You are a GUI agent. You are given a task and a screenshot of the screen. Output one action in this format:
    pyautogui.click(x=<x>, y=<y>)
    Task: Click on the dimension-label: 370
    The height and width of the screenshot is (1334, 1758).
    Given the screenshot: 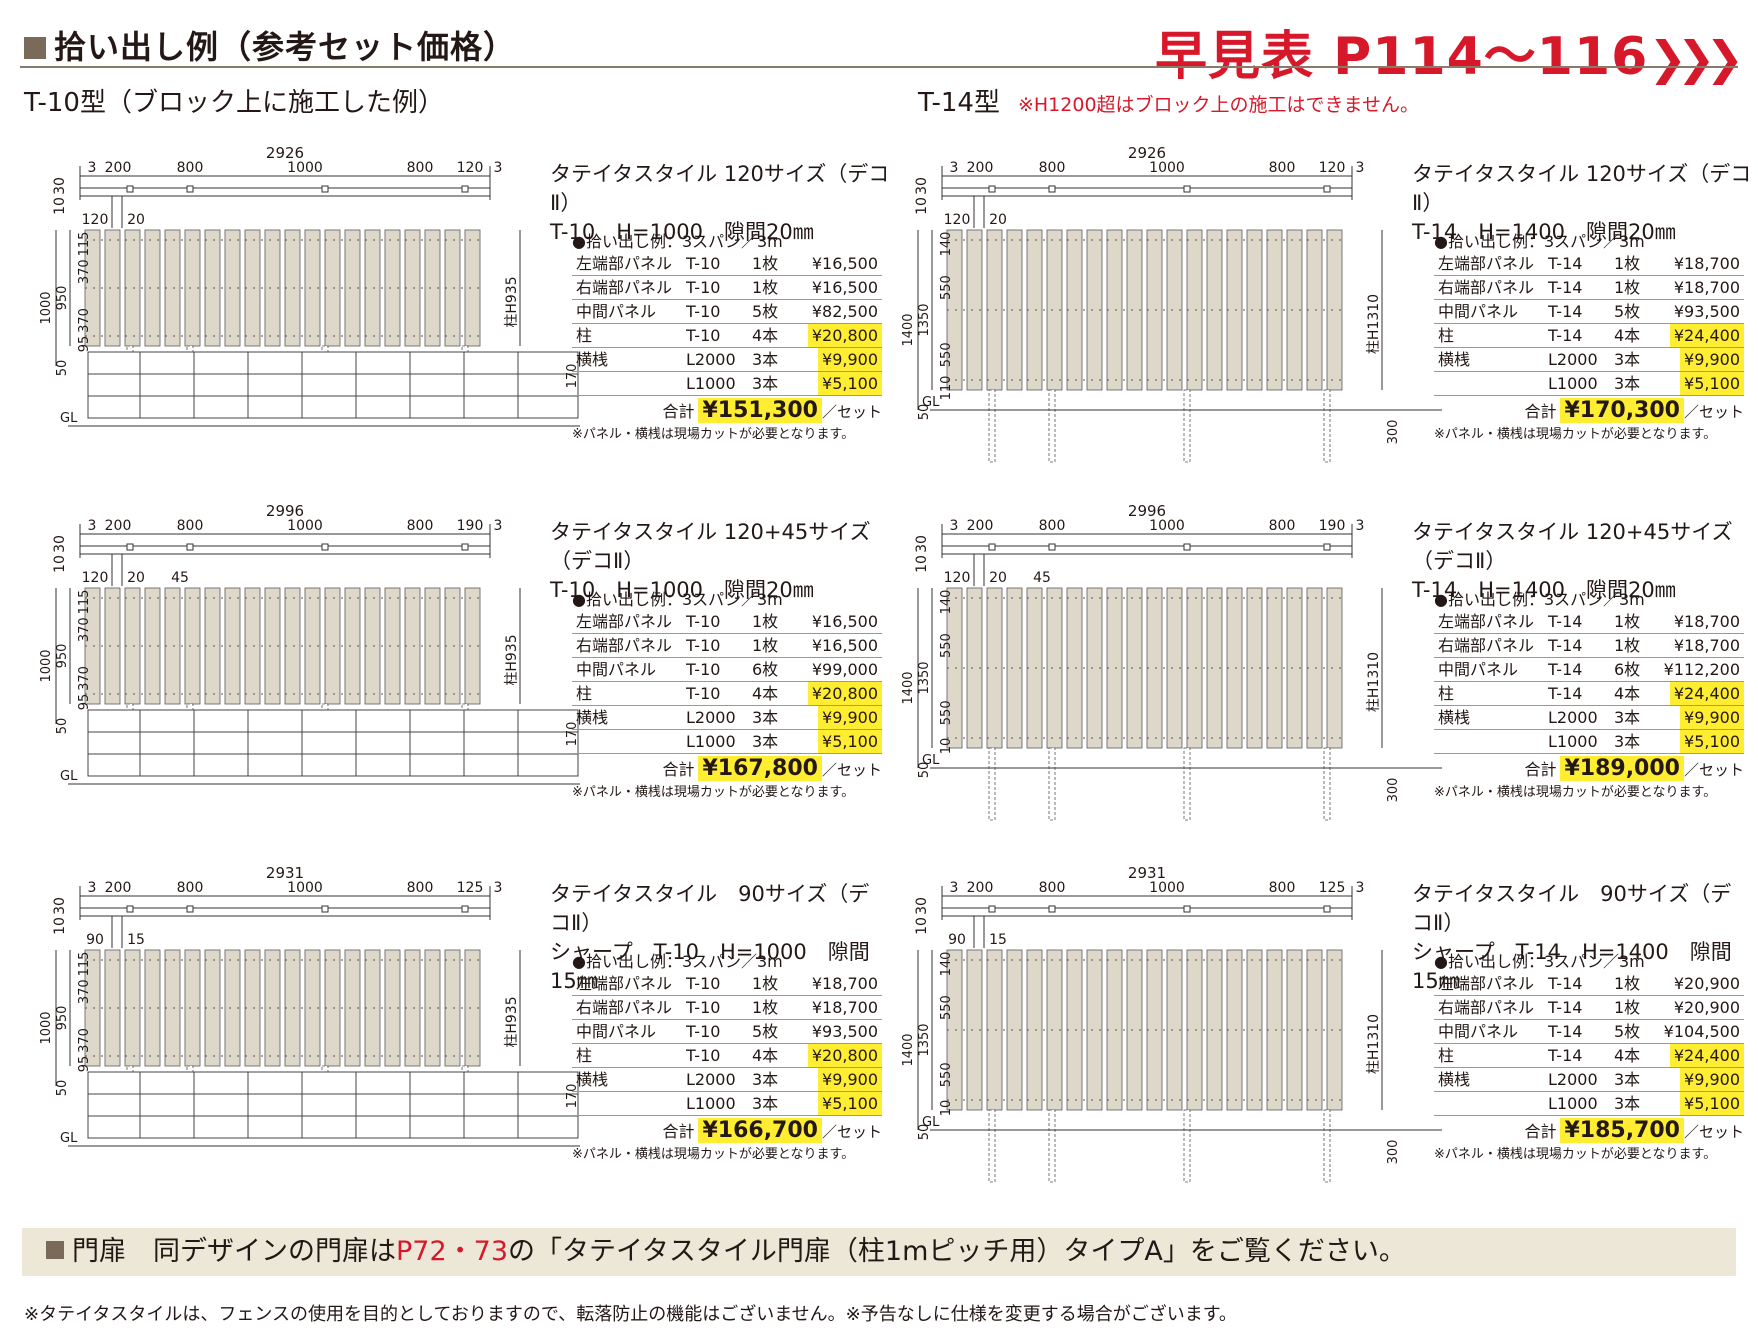 What is the action you would take?
    pyautogui.click(x=84, y=678)
    